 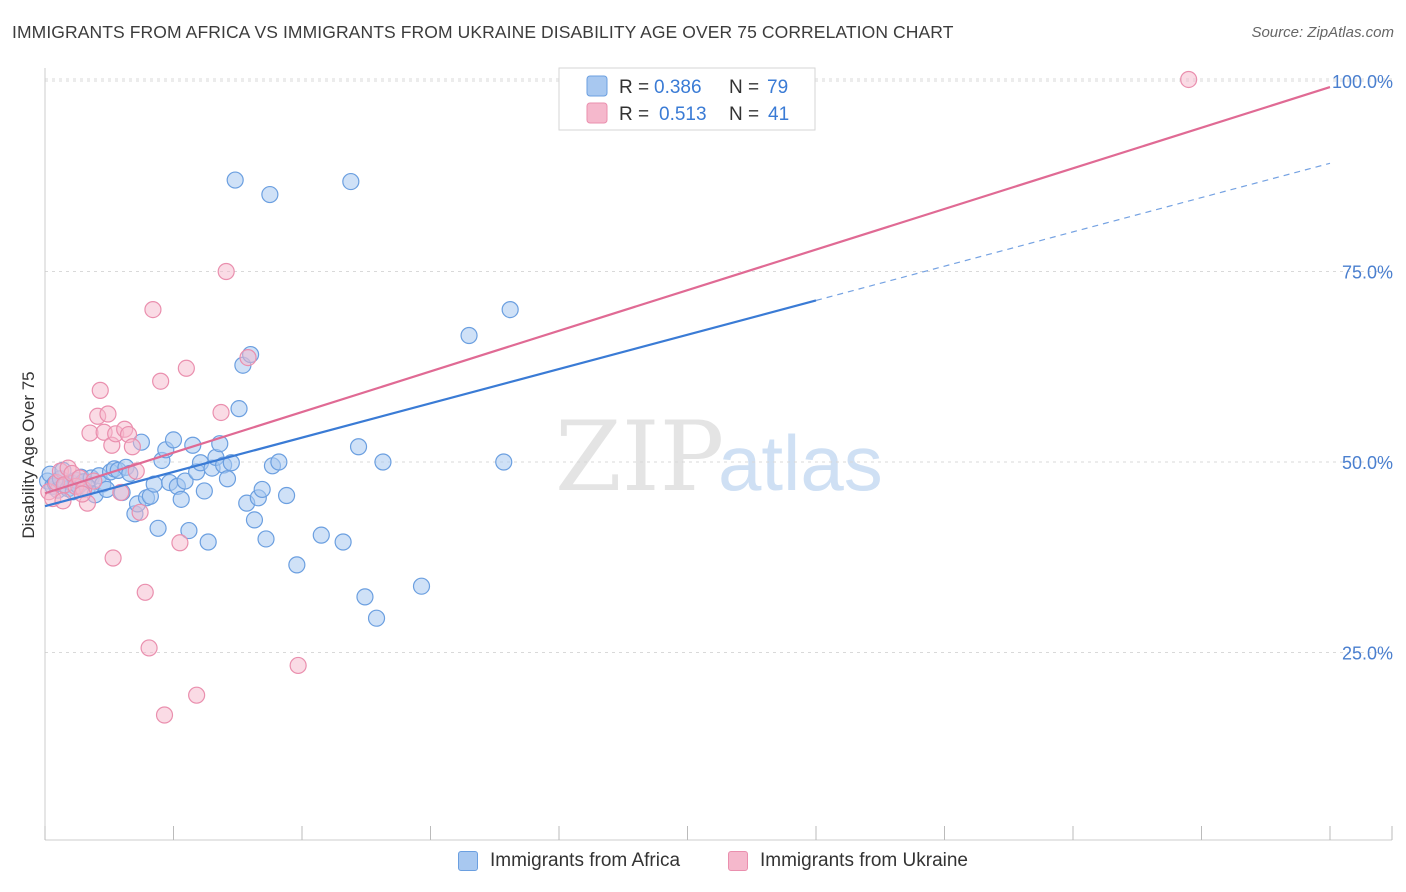 What do you see at coordinates (744, 87) in the screenshot?
I see `legend-africa-n-label: N =` at bounding box center [744, 87].